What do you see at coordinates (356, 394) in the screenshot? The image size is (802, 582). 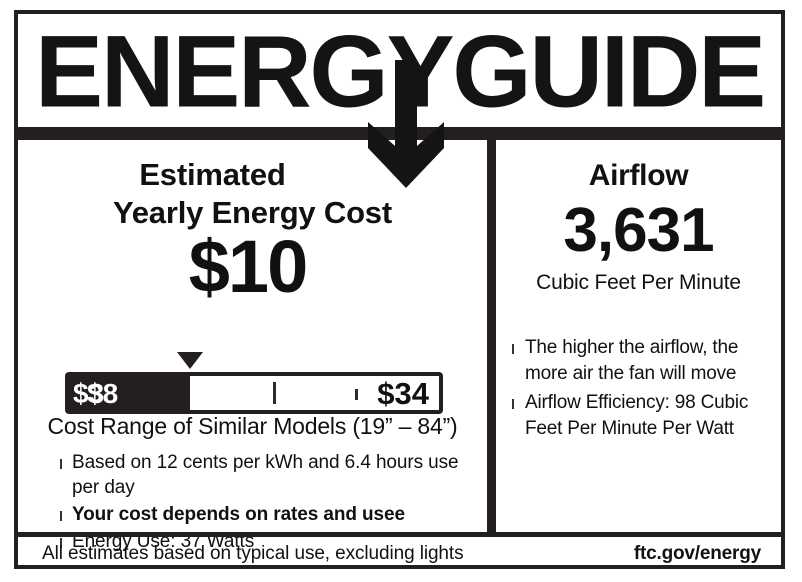 I see `range-tick-minor` at bounding box center [356, 394].